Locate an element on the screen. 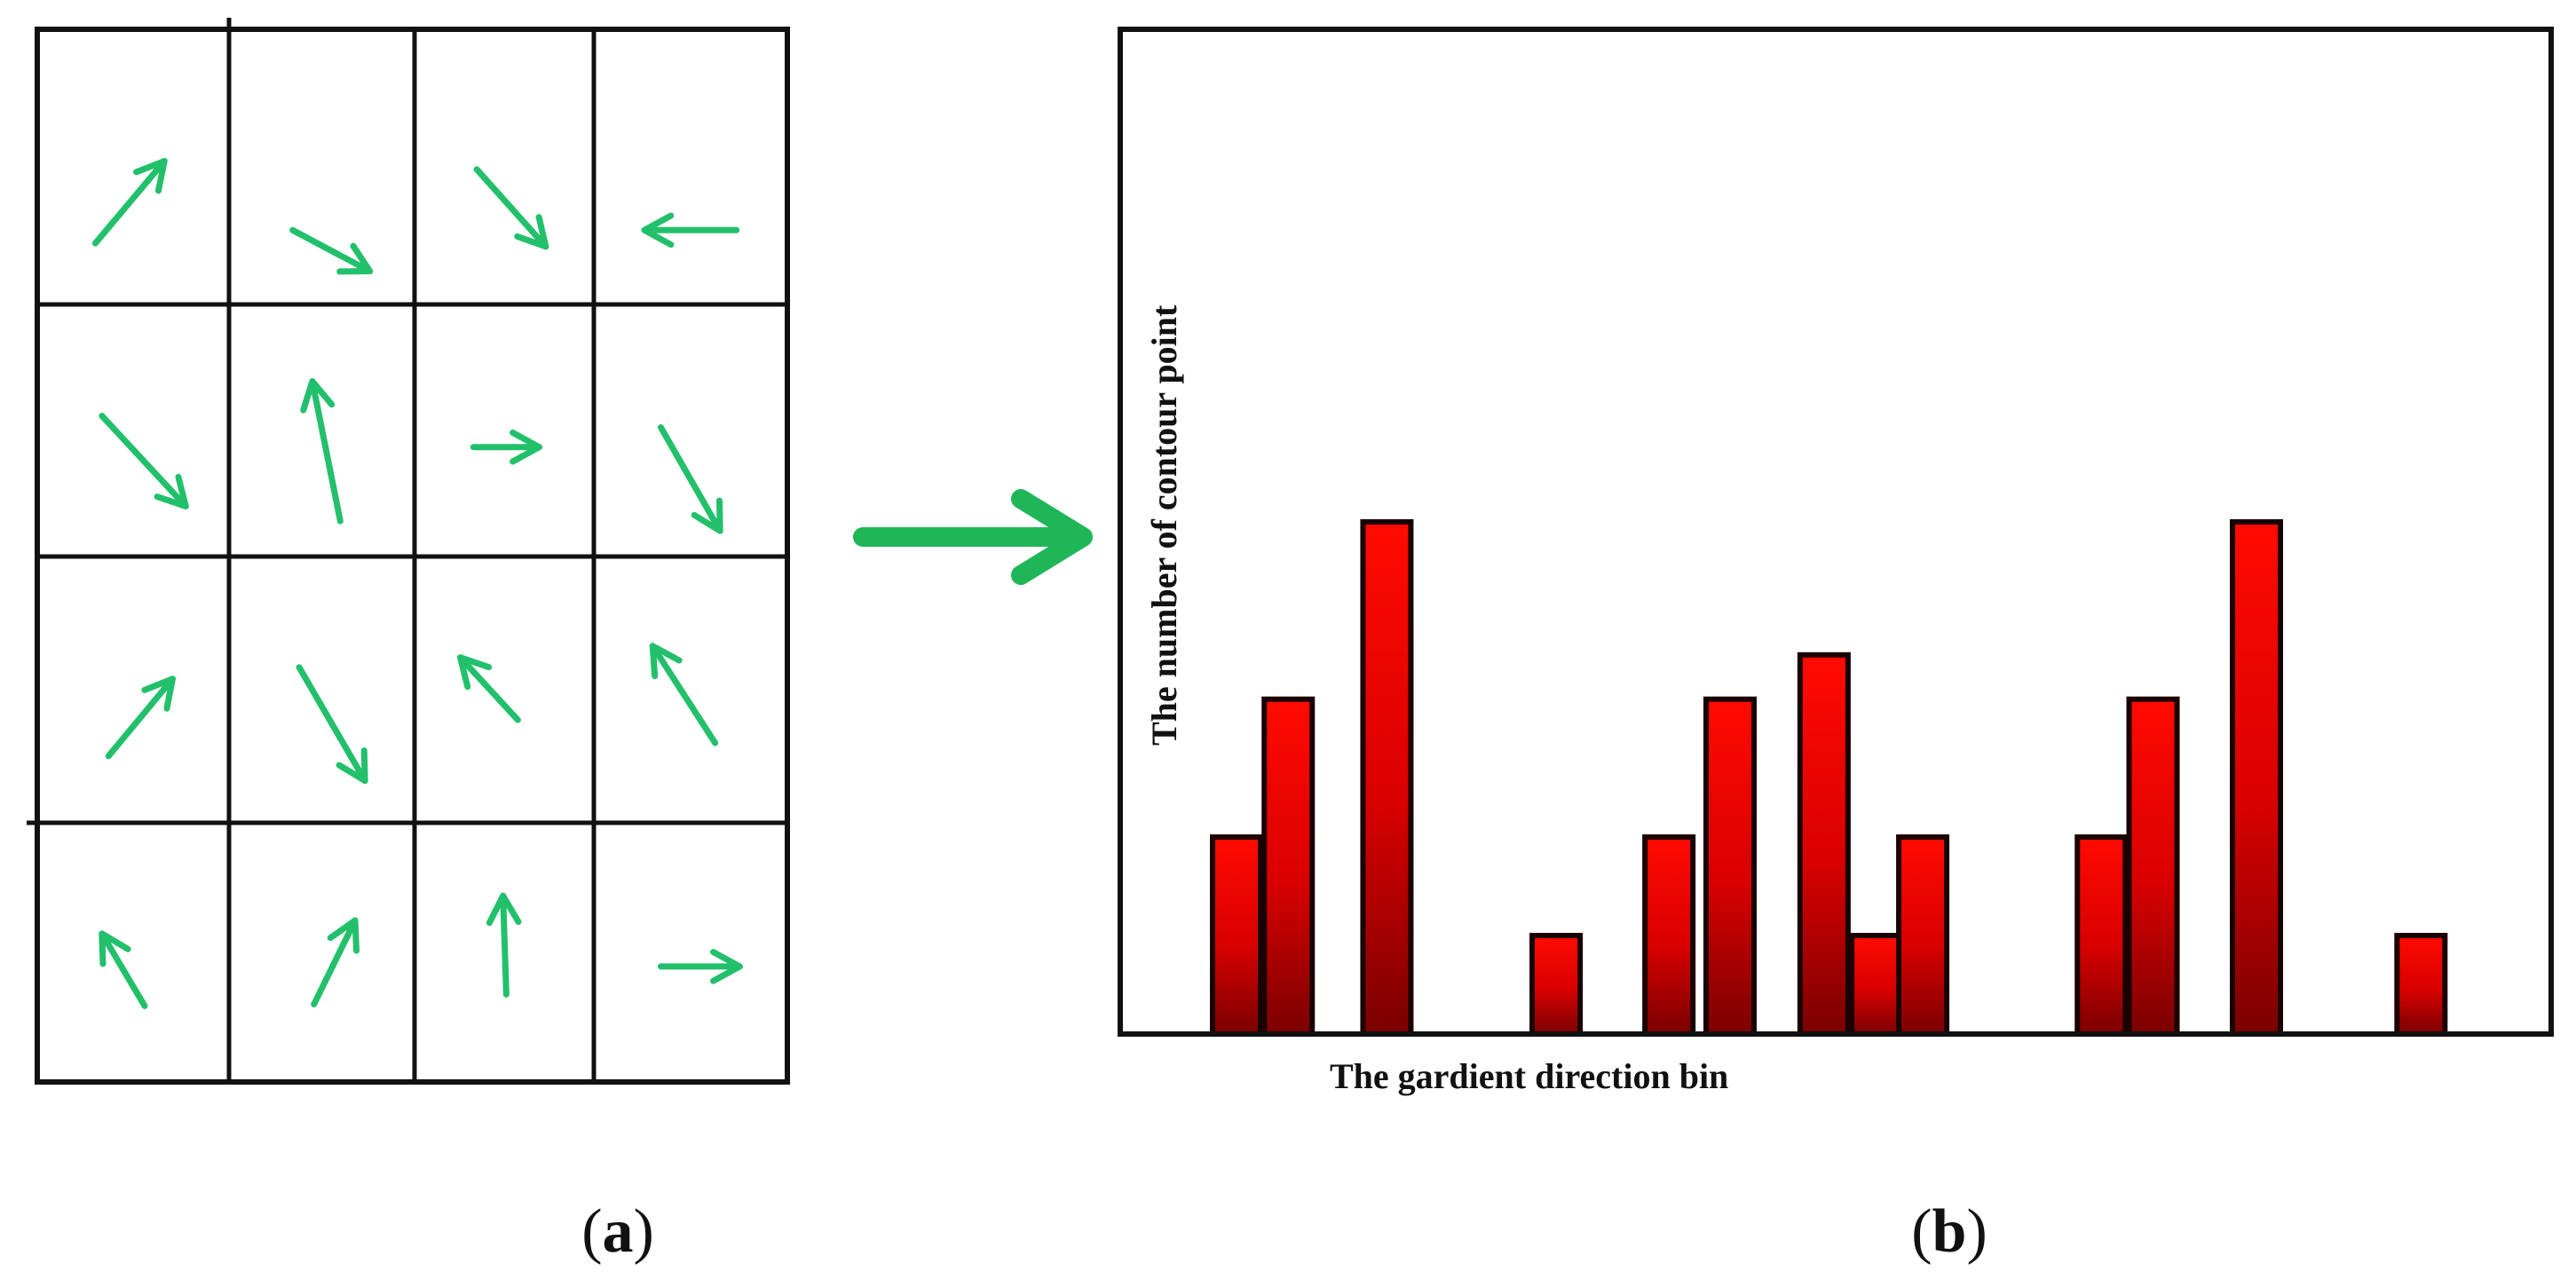 The image size is (2576, 1287). caption-letter: b is located at coordinates (1949, 1231).